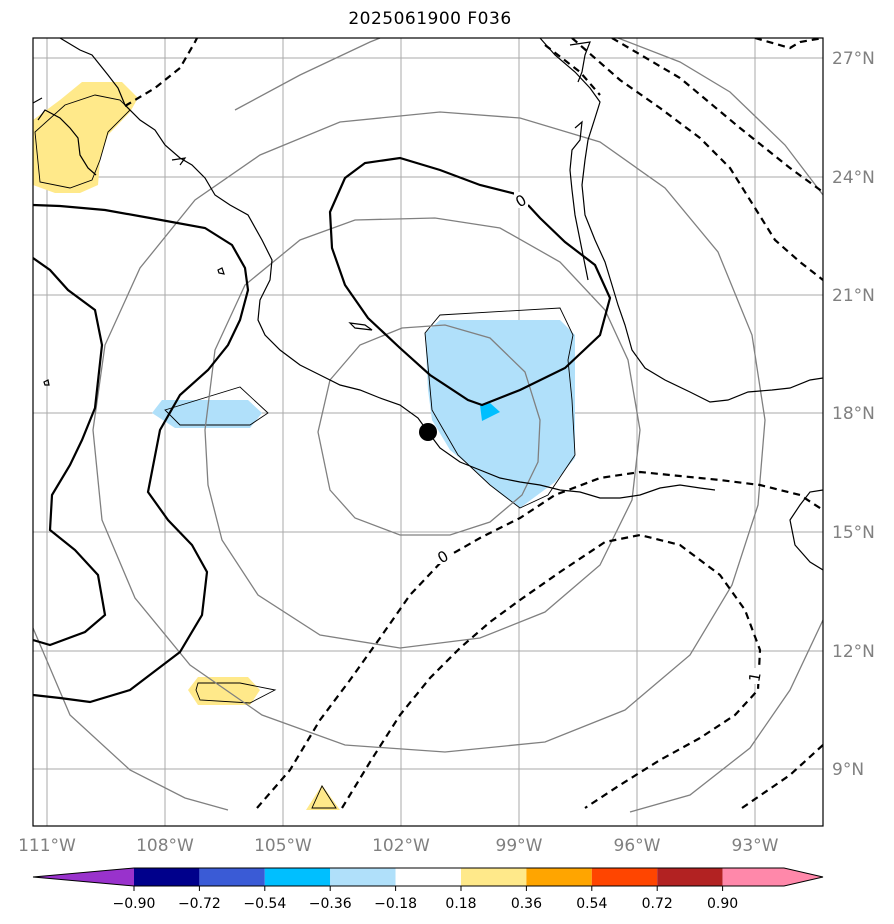  What do you see at coordinates (134, 904) in the screenshot?
I see `colorbar-tick-label: −0.90` at bounding box center [134, 904].